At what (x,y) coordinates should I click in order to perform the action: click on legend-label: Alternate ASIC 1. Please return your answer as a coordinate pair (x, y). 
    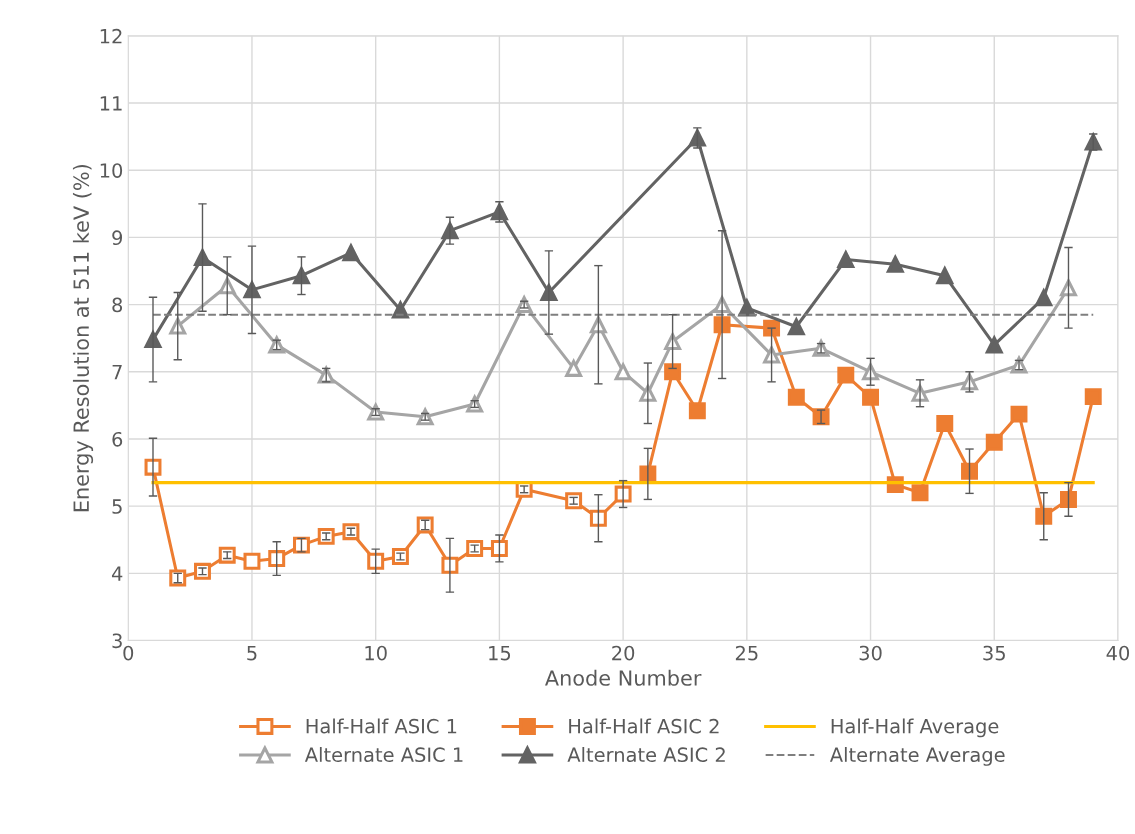
    Looking at the image, I should click on (383, 755).